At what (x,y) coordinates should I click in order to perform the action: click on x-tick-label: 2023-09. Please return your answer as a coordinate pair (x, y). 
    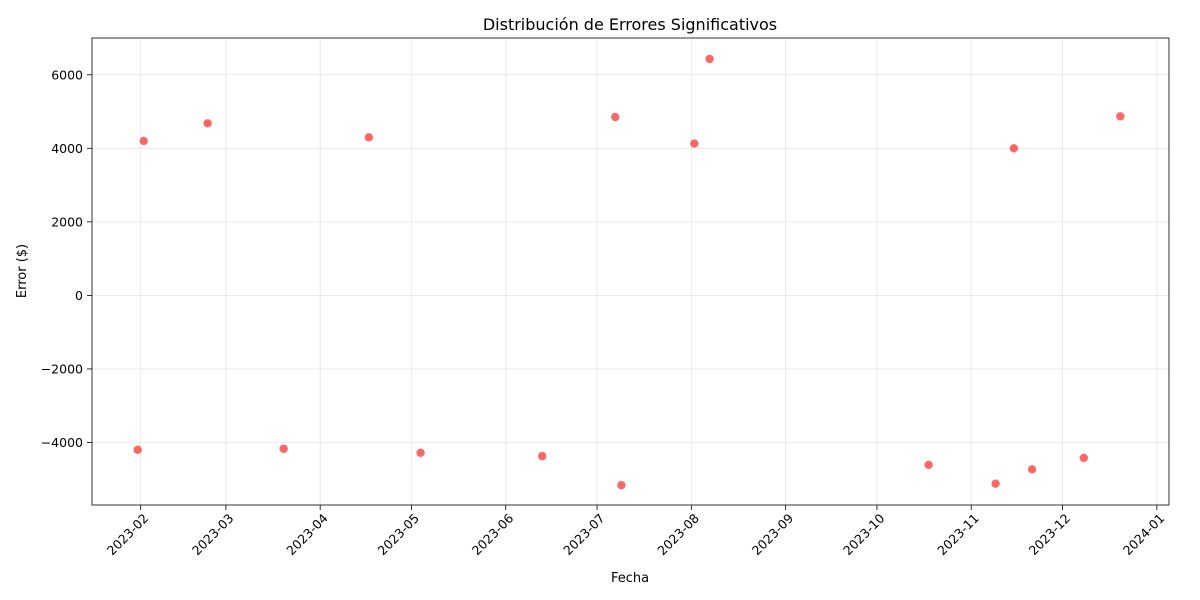
    Looking at the image, I should click on (773, 534).